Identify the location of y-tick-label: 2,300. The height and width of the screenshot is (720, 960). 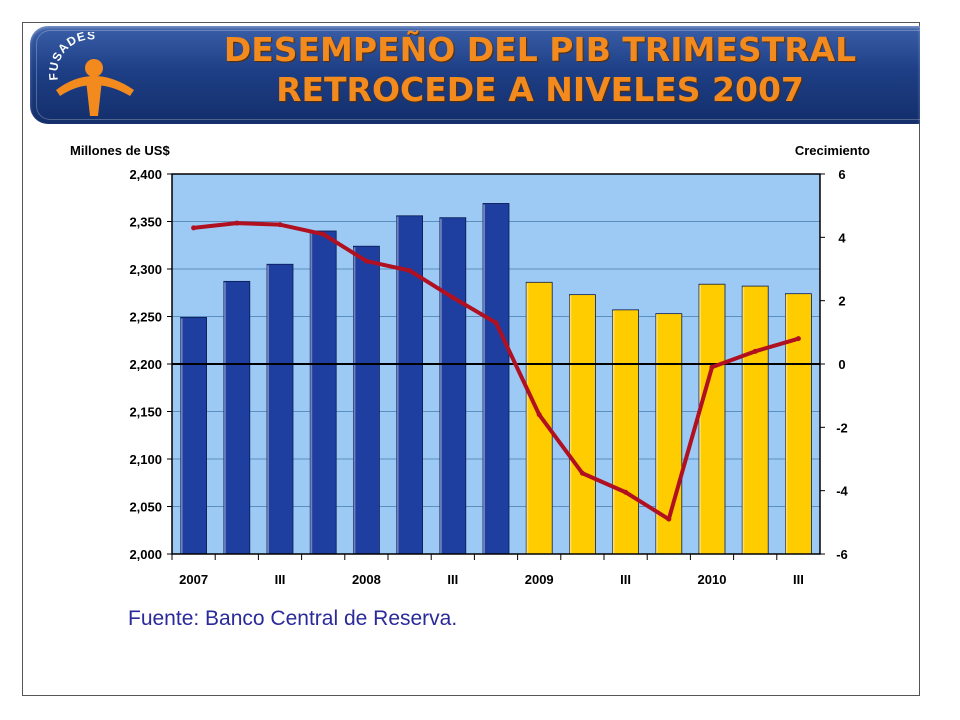
(145, 269).